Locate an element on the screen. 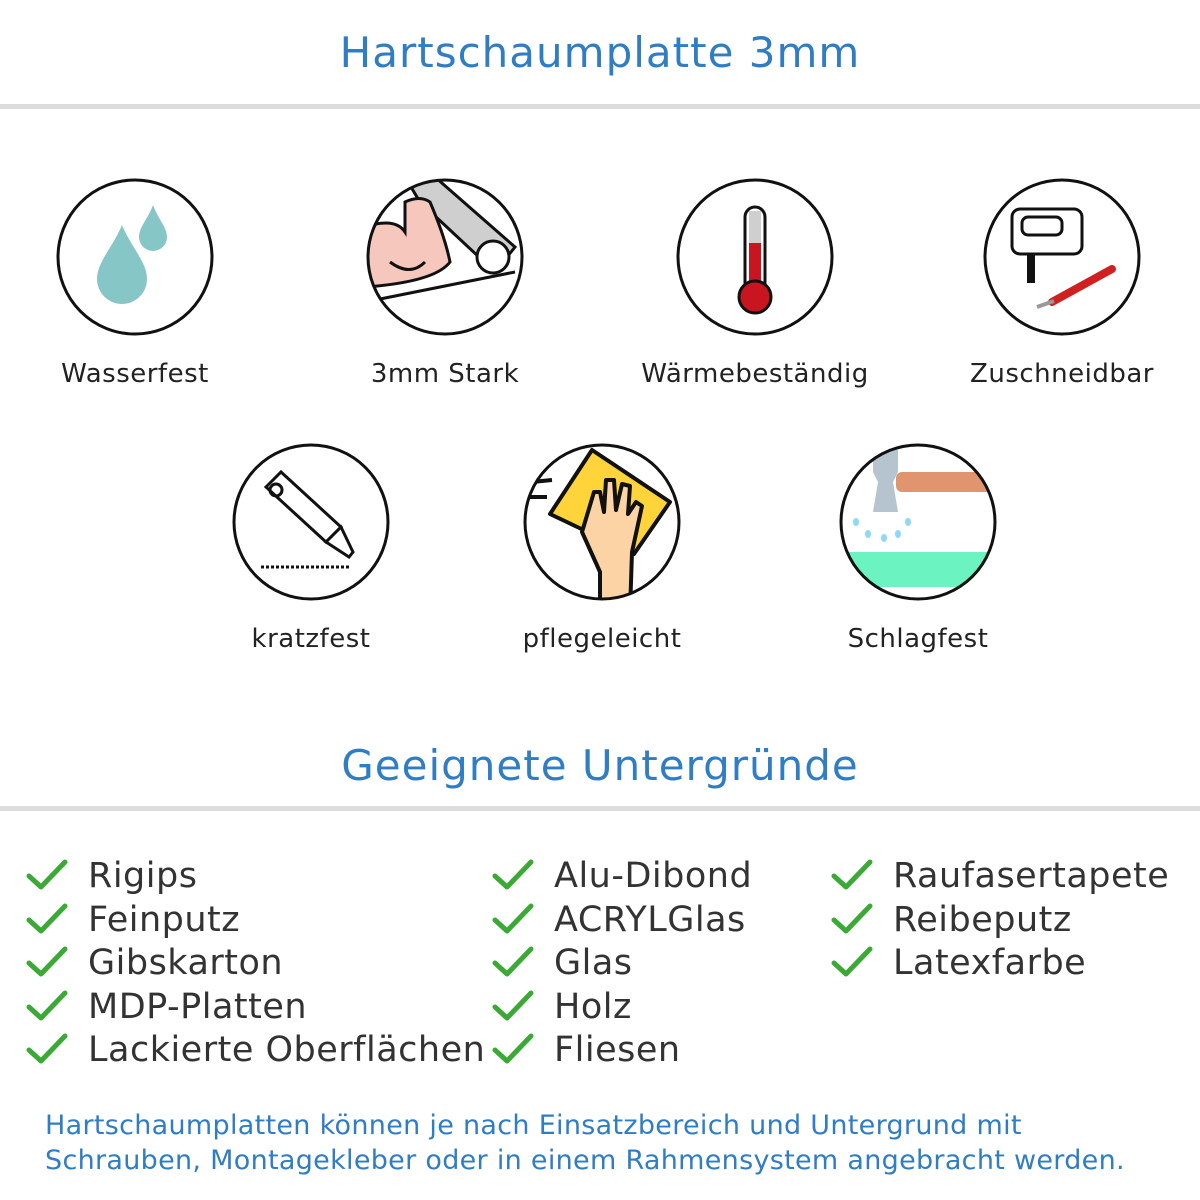 Image resolution: width=1200 pixels, height=1200 pixels. hand-sponge-icon is located at coordinates (602, 522).